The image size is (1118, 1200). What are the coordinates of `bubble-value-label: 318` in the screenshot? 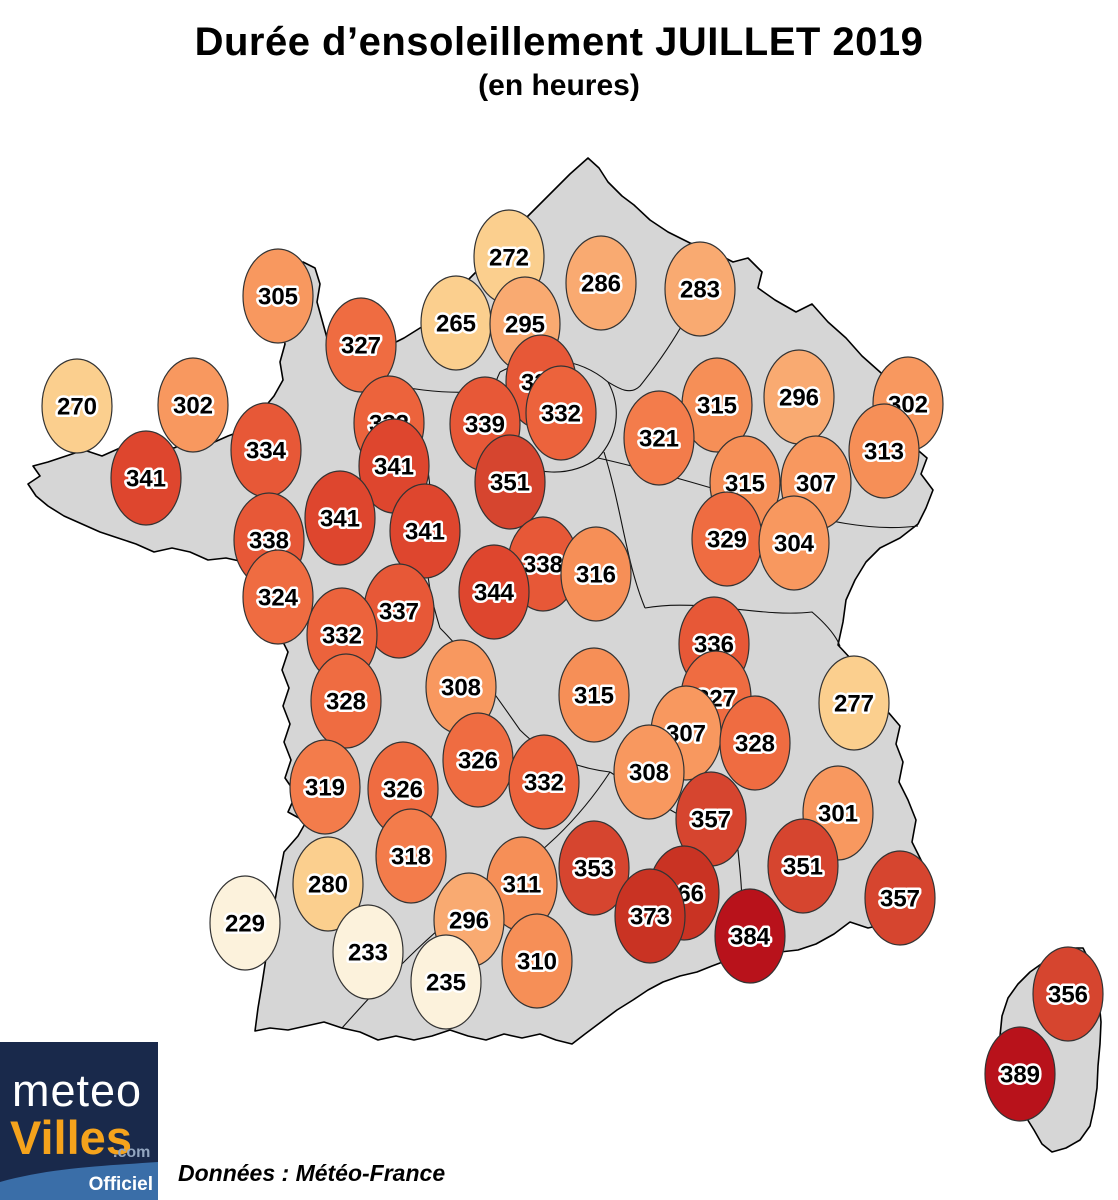 It's located at (411, 857).